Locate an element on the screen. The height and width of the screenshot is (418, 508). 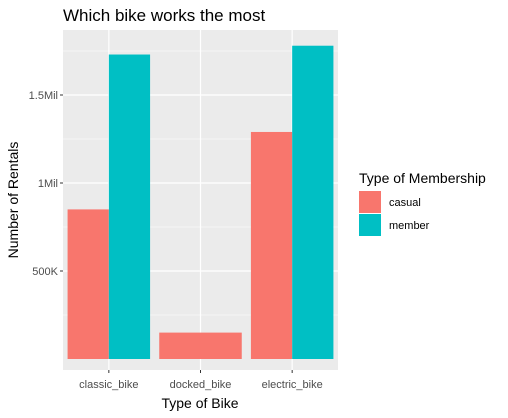
bar-casual-classic_bike is located at coordinates (88, 284).